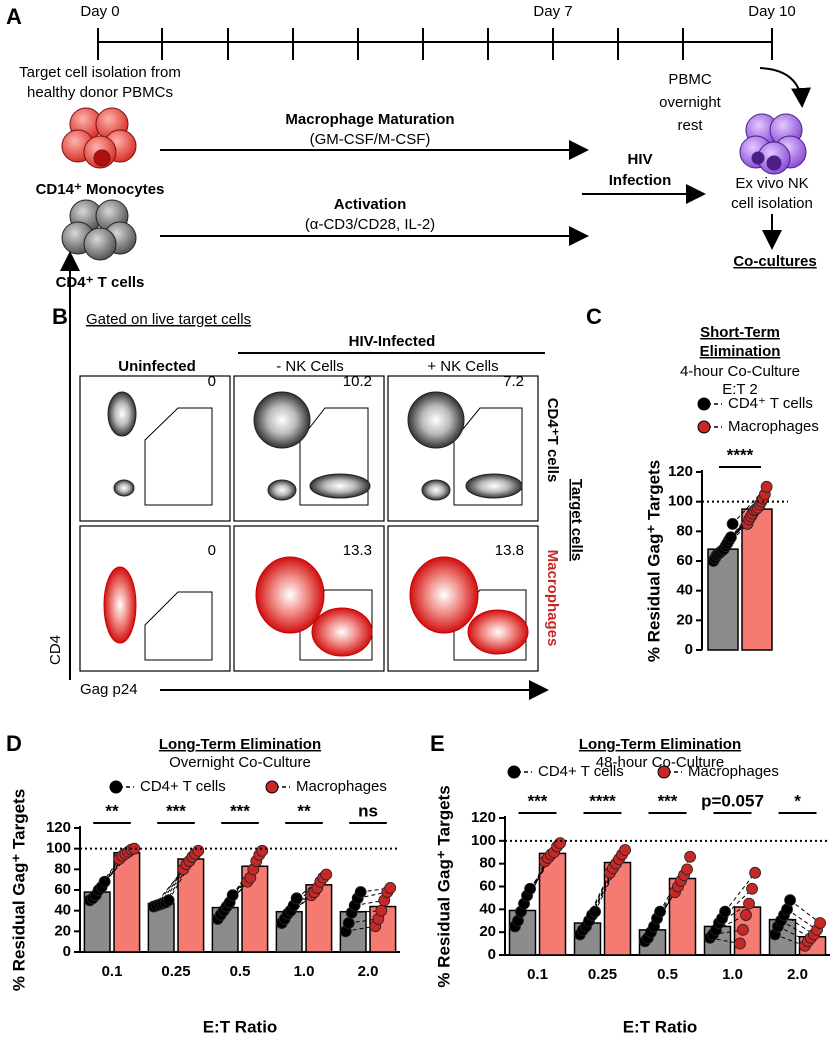  What do you see at coordinates (370, 204) in the screenshot?
I see `step-label: Activation` at bounding box center [370, 204].